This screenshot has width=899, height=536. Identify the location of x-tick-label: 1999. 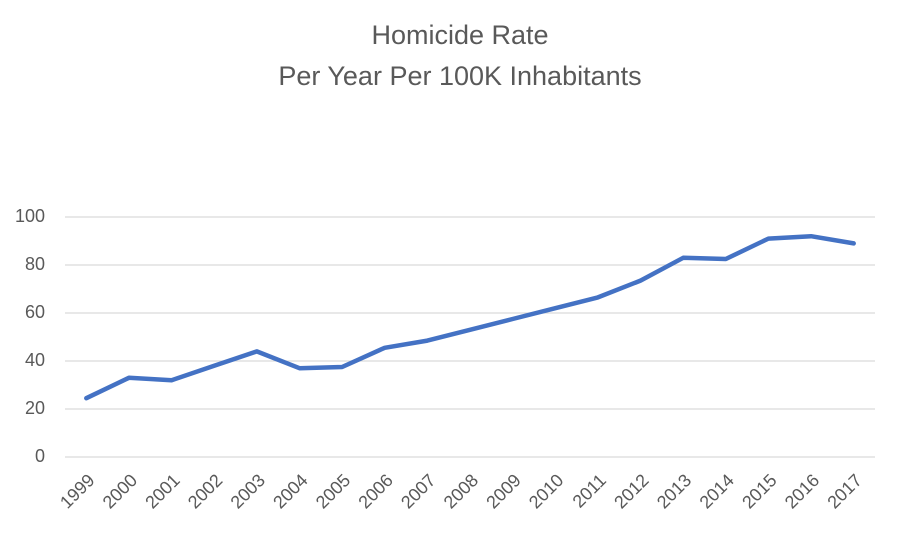
(77, 491).